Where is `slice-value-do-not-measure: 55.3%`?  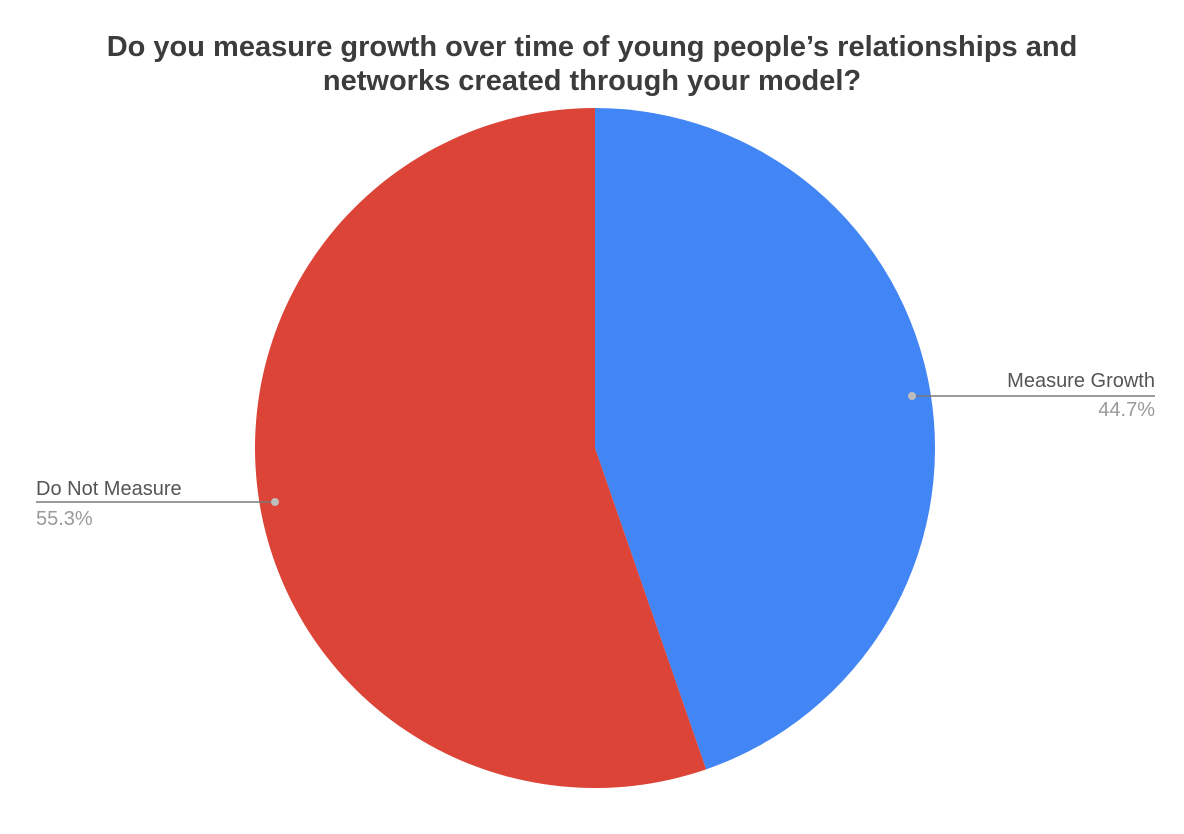 slice-value-do-not-measure: 55.3% is located at coordinates (64, 519).